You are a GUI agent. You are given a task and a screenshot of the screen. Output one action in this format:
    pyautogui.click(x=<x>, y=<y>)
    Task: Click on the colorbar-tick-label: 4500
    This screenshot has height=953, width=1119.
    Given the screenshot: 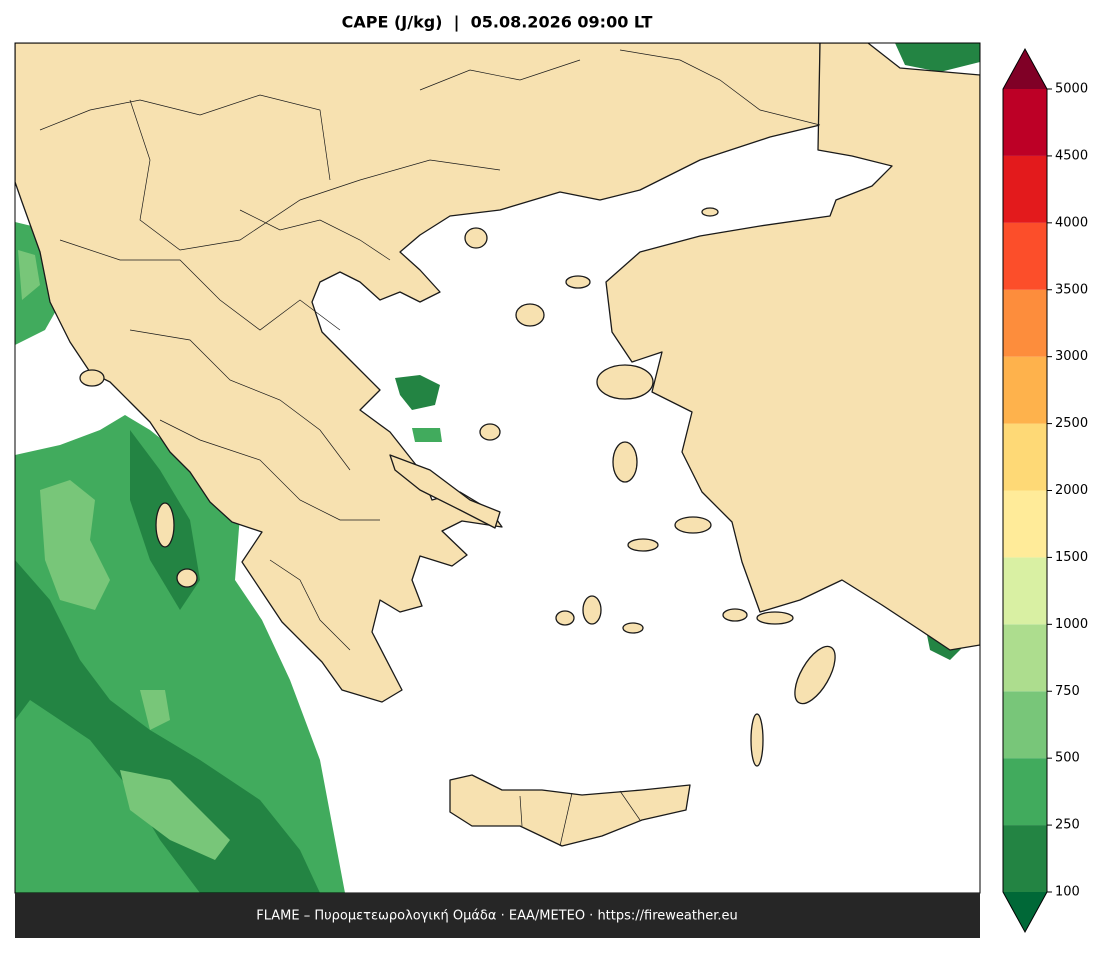 What is the action you would take?
    pyautogui.click(x=1071, y=155)
    